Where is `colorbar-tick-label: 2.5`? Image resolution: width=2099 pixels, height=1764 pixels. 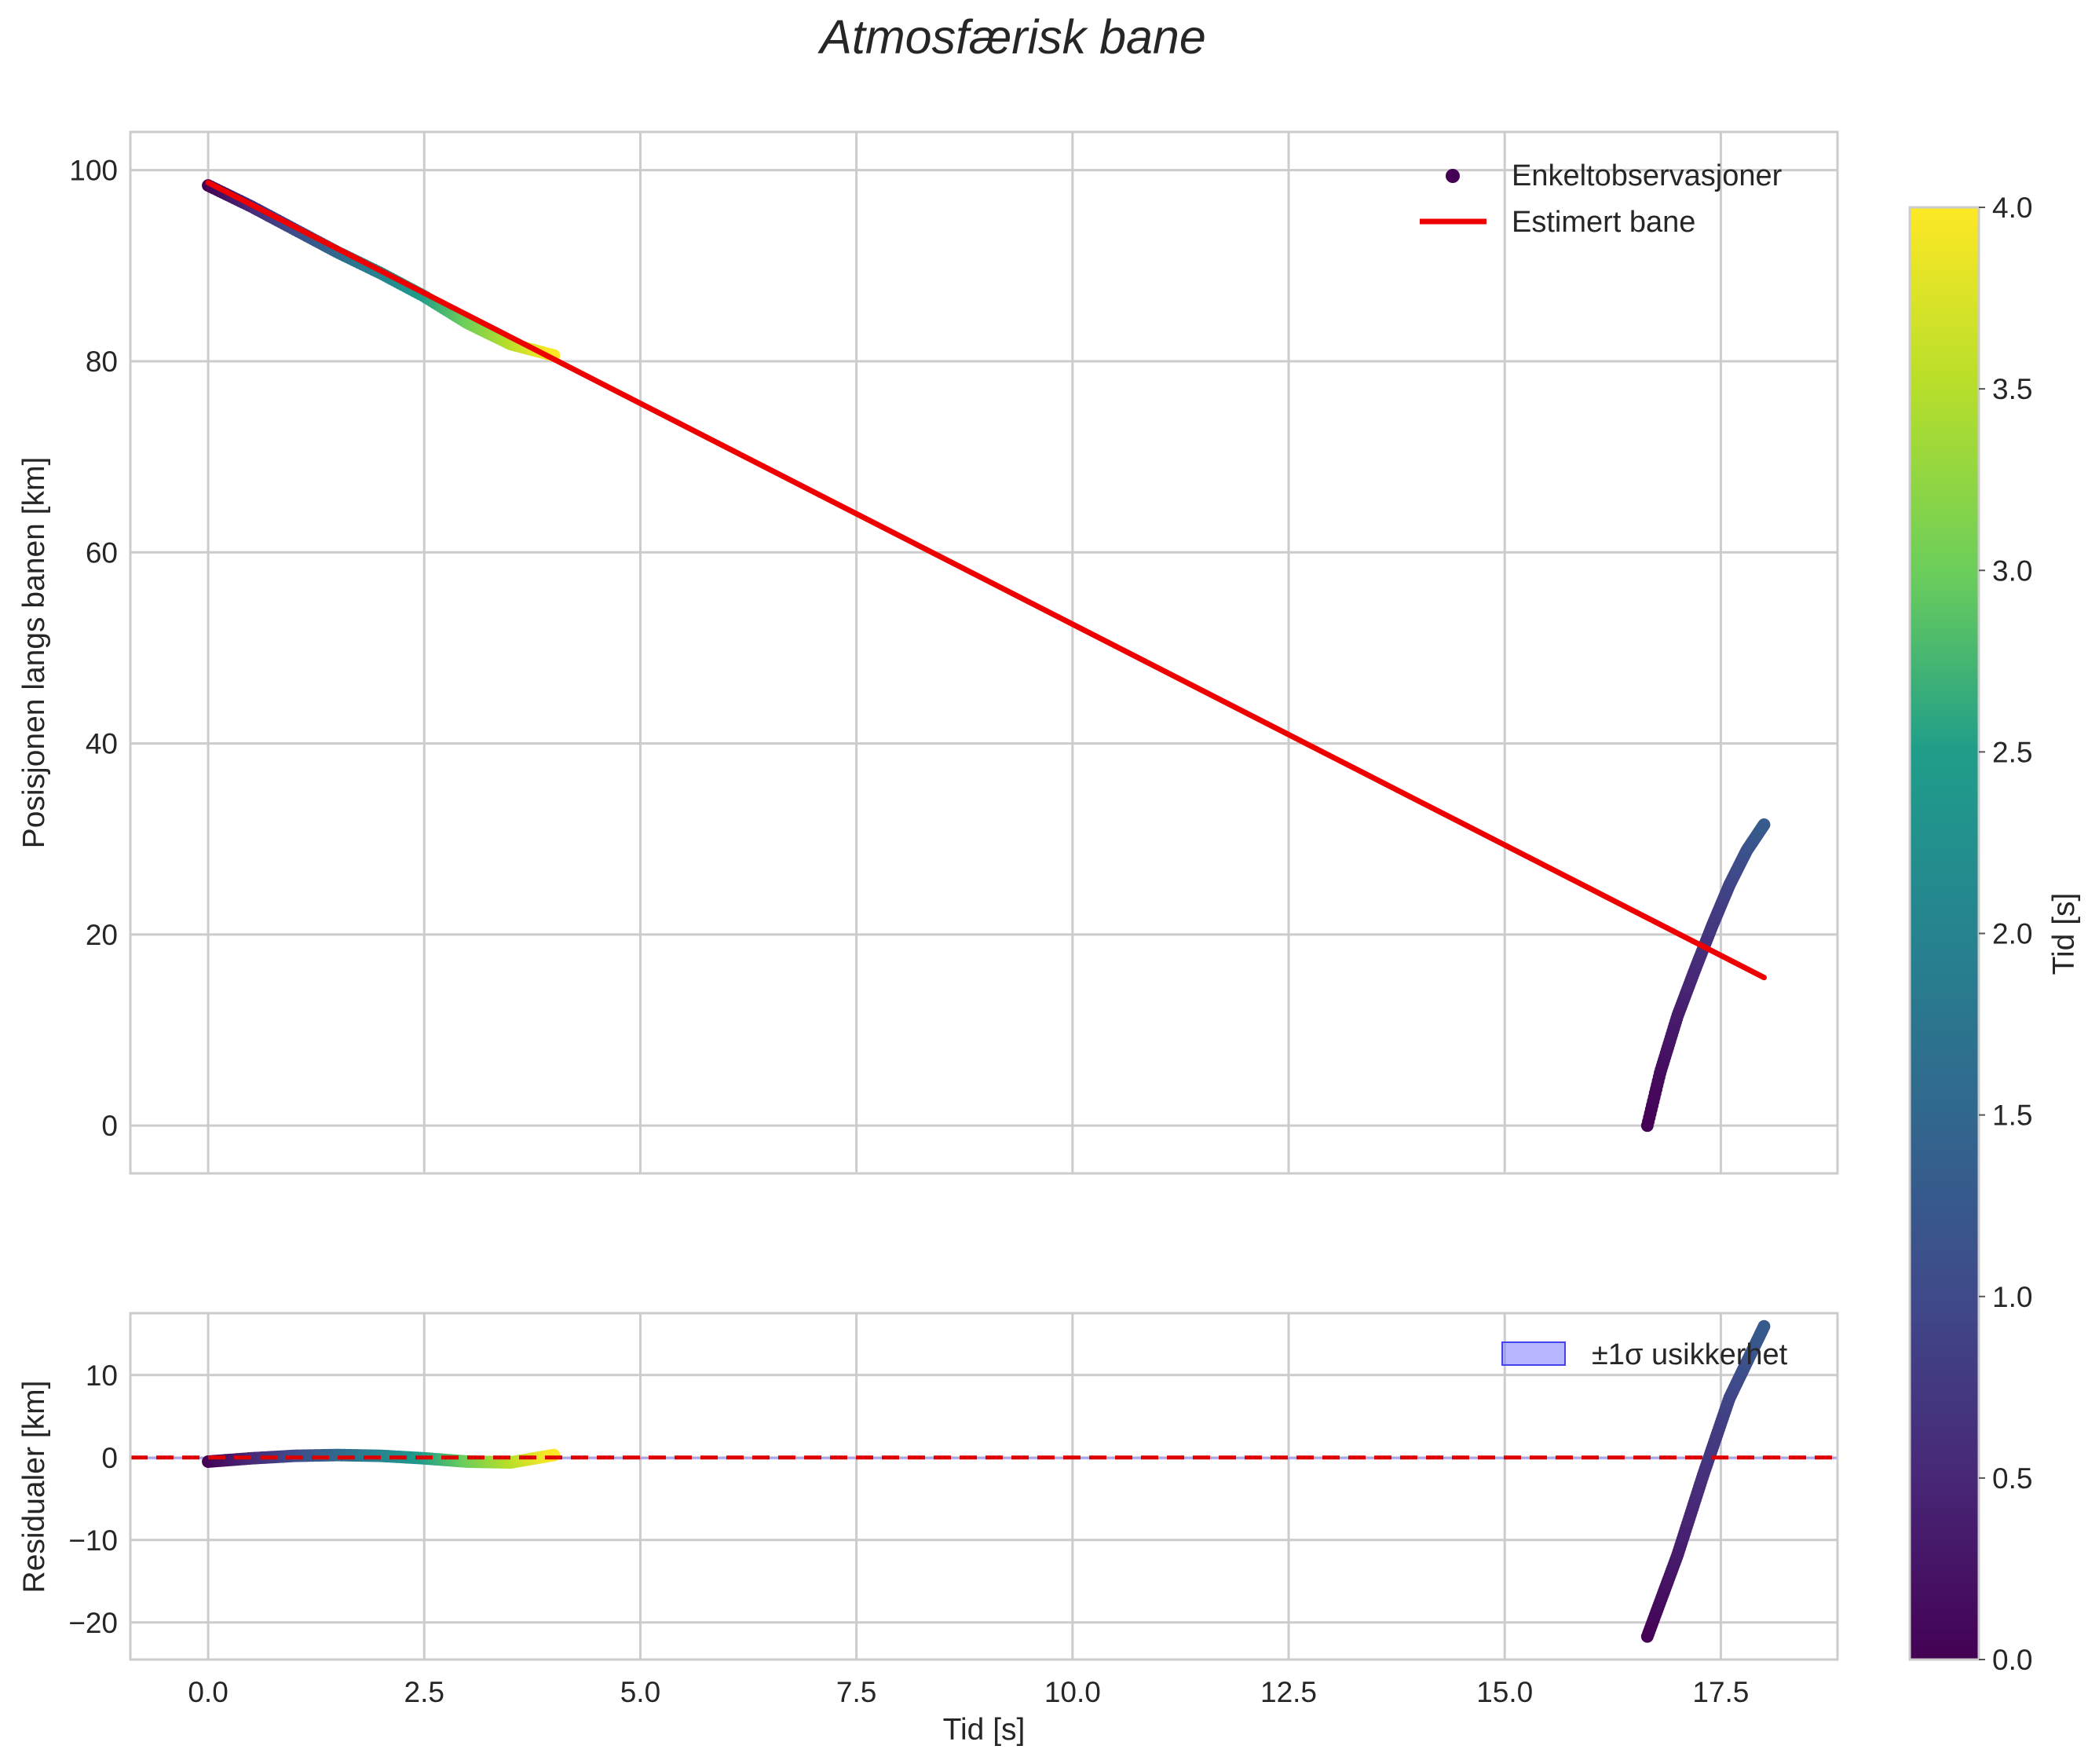
colorbar-tick-label: 2.5 is located at coordinates (2012, 752).